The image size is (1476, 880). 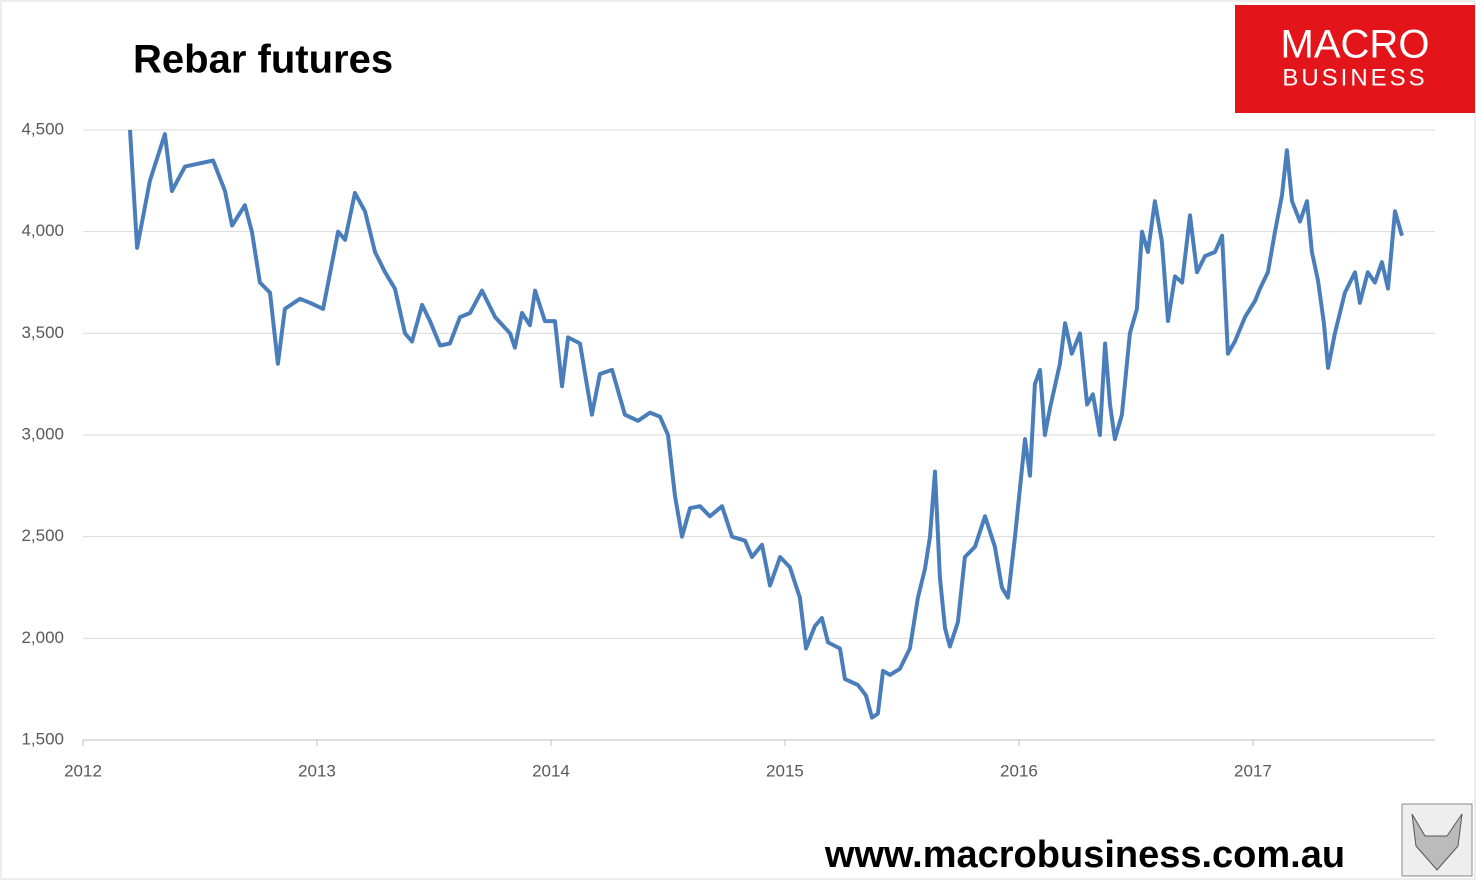 What do you see at coordinates (1019, 770) in the screenshot?
I see `x-tick-label: 2016` at bounding box center [1019, 770].